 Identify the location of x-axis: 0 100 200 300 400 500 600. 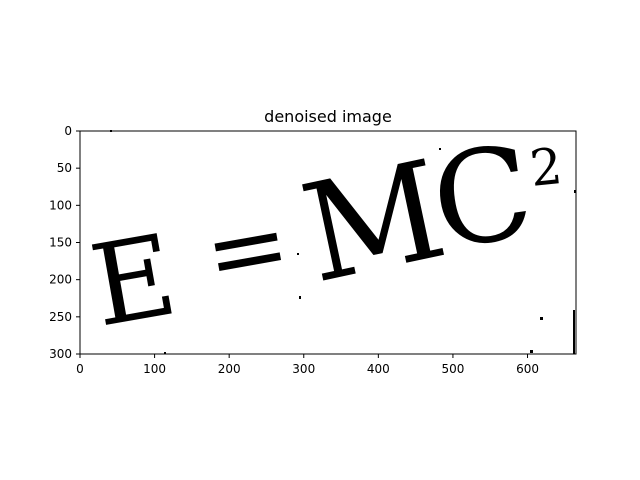
(307, 365).